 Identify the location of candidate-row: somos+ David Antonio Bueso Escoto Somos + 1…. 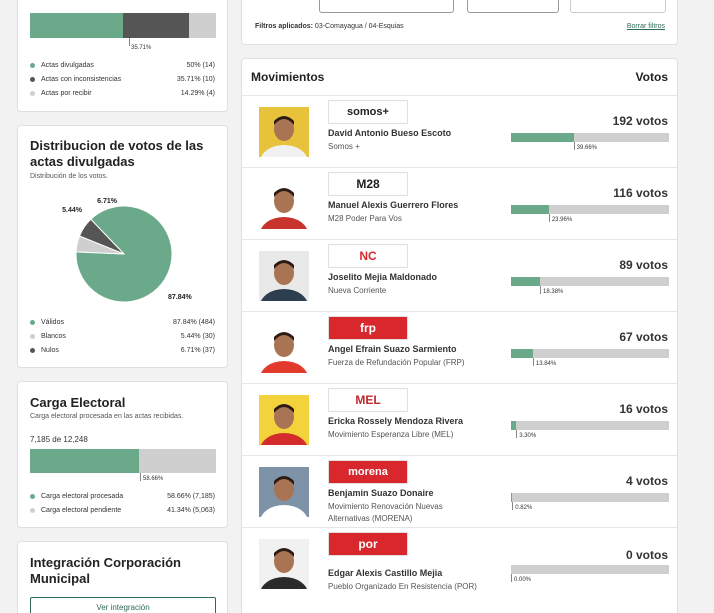
(459, 131).